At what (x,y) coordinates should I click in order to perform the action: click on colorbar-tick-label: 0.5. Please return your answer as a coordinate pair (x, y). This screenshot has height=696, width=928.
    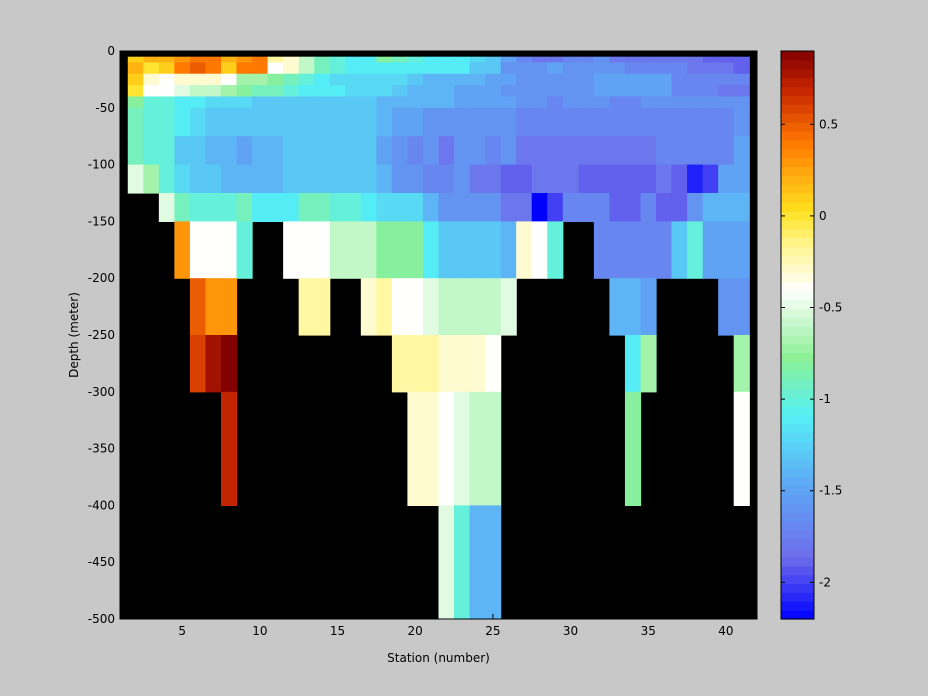
    Looking at the image, I should click on (828, 124).